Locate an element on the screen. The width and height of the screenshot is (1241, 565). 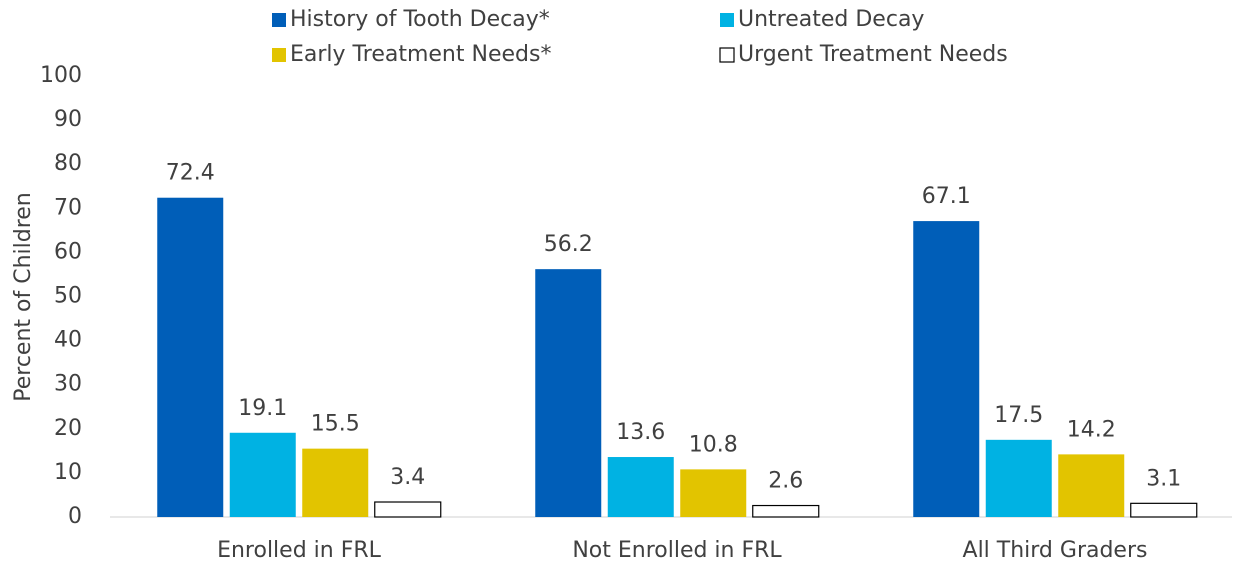
data-label: 10.8 is located at coordinates (713, 444).